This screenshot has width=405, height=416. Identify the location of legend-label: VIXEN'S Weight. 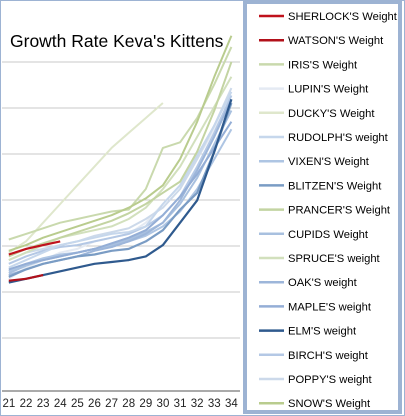
(329, 162).